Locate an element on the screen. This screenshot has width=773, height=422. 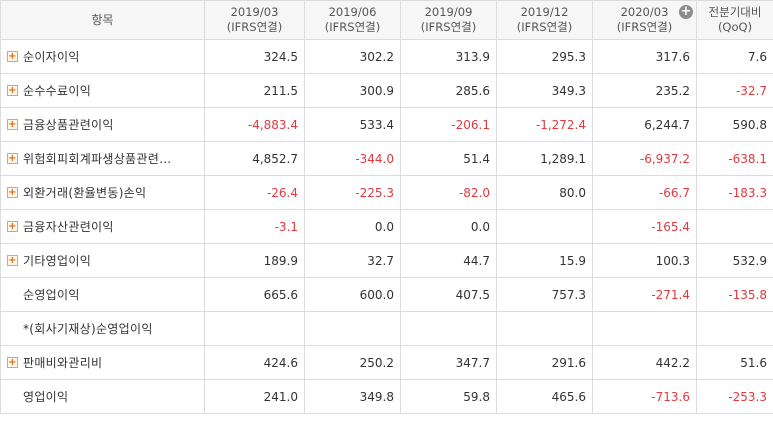
row-item-cell: + 금융자산관련이익 is located at coordinates (102, 226).